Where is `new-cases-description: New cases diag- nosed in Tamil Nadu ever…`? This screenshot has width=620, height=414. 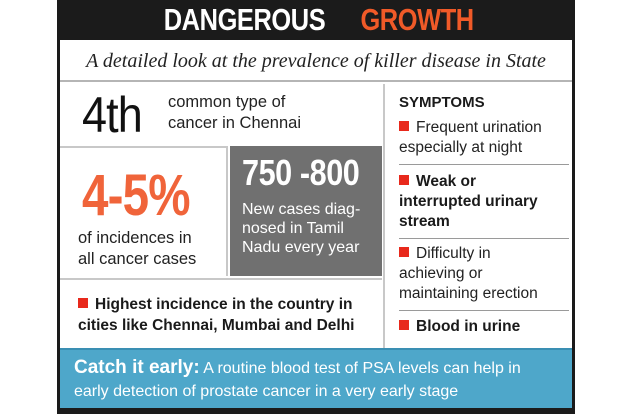 new-cases-description: New cases diag- nosed in Tamil Nadu ever… is located at coordinates (312, 228).